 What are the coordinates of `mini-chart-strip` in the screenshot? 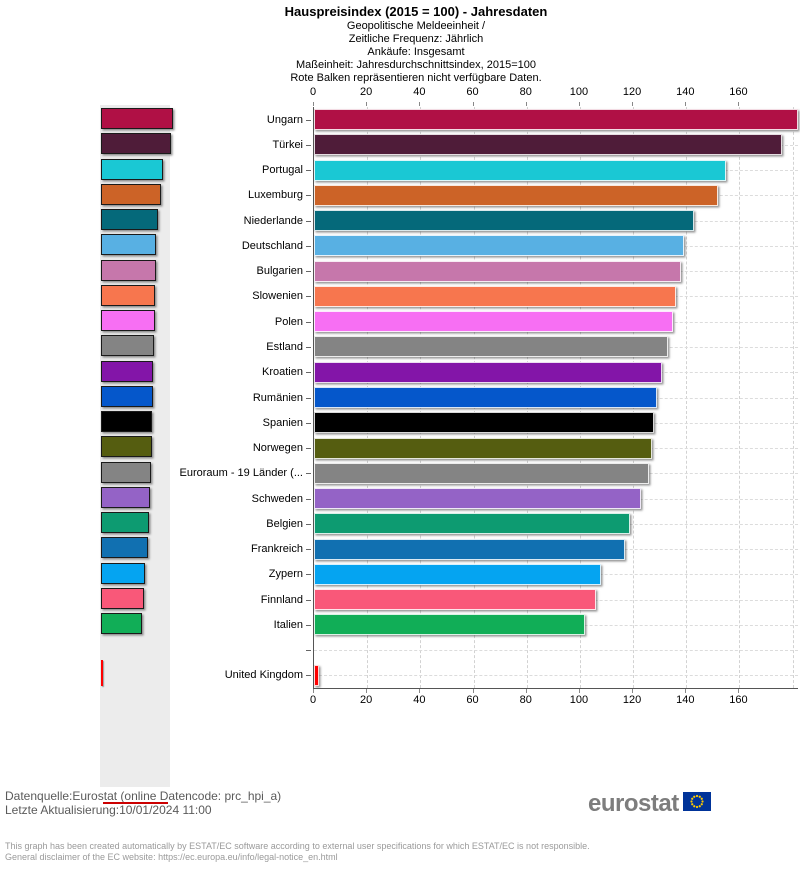 It's located at (136, 446).